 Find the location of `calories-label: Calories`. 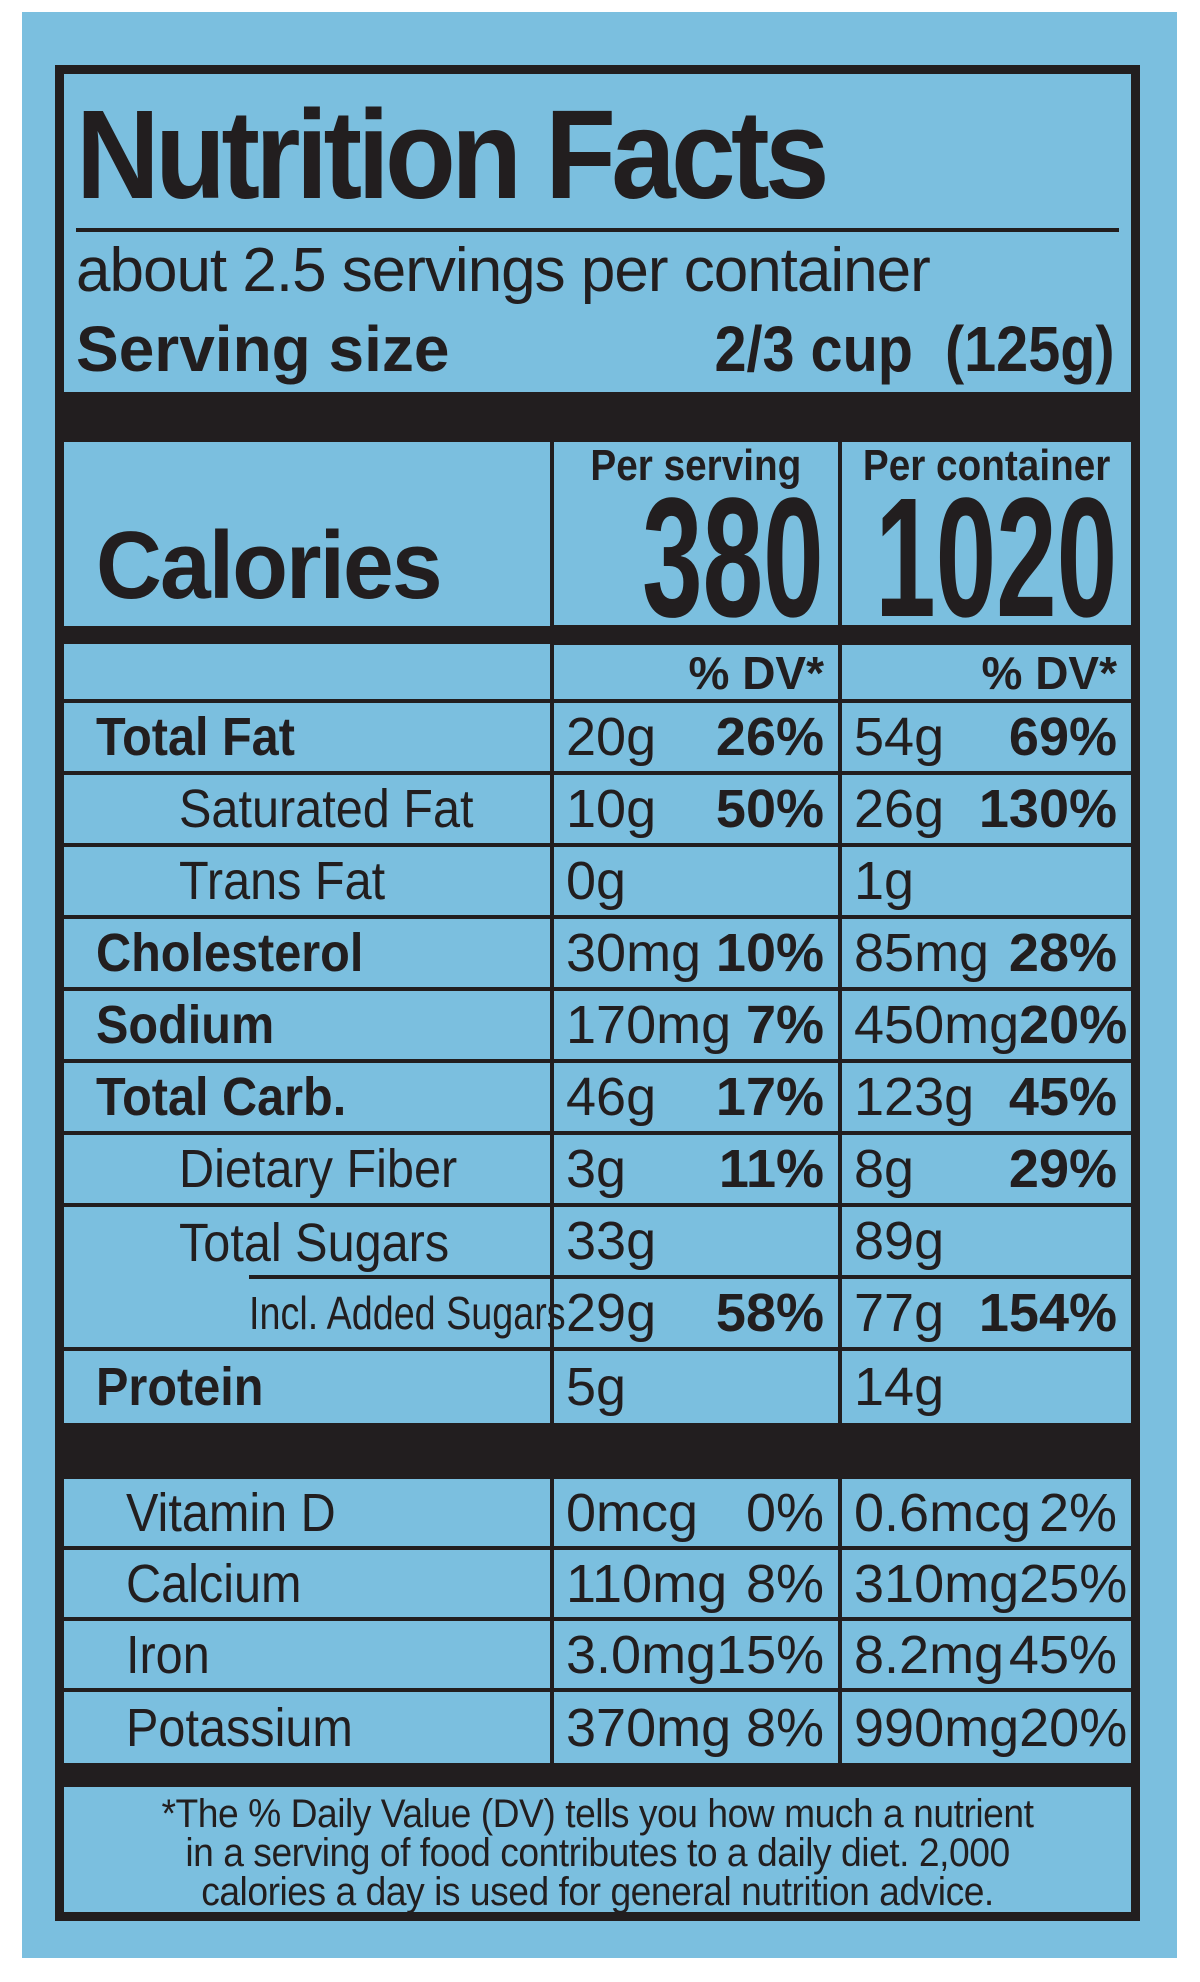

calories-label: Calories is located at coordinates (269, 566).